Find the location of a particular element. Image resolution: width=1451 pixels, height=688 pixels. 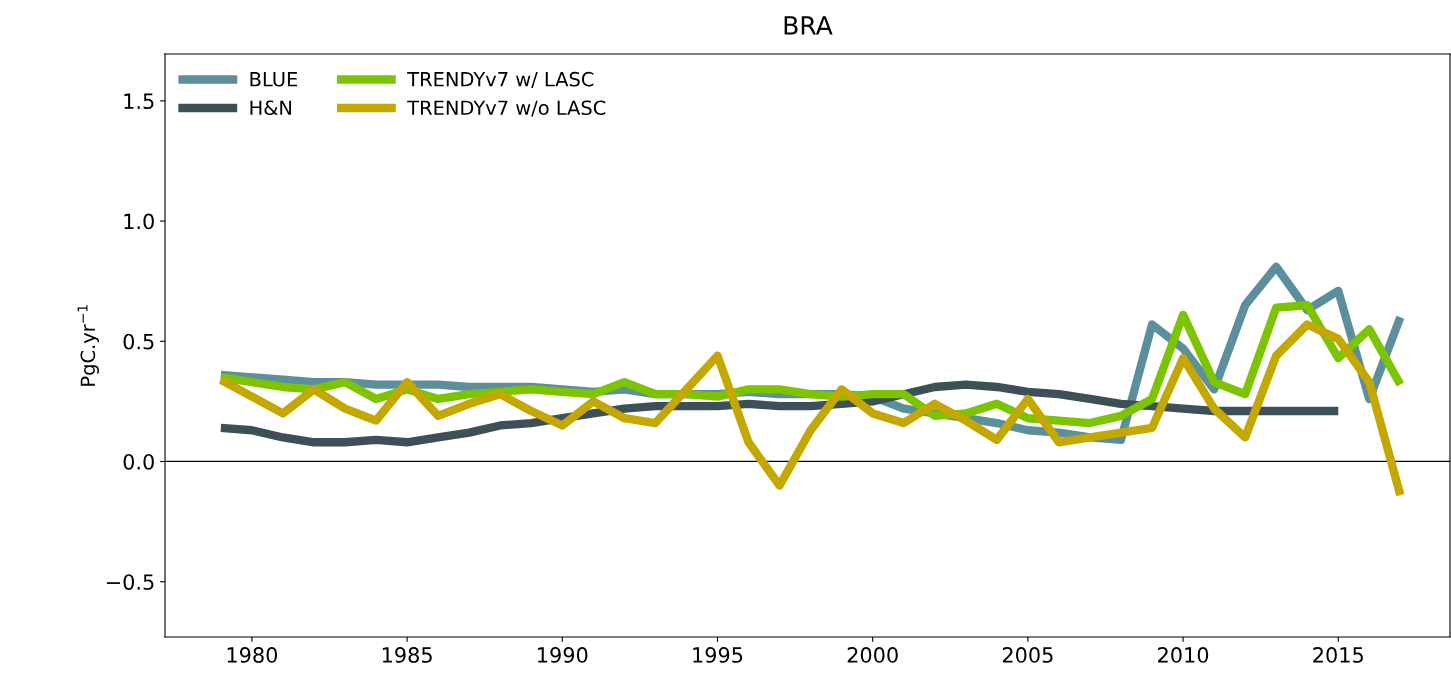

y-tick-label: 1.0 is located at coordinates (139, 221).